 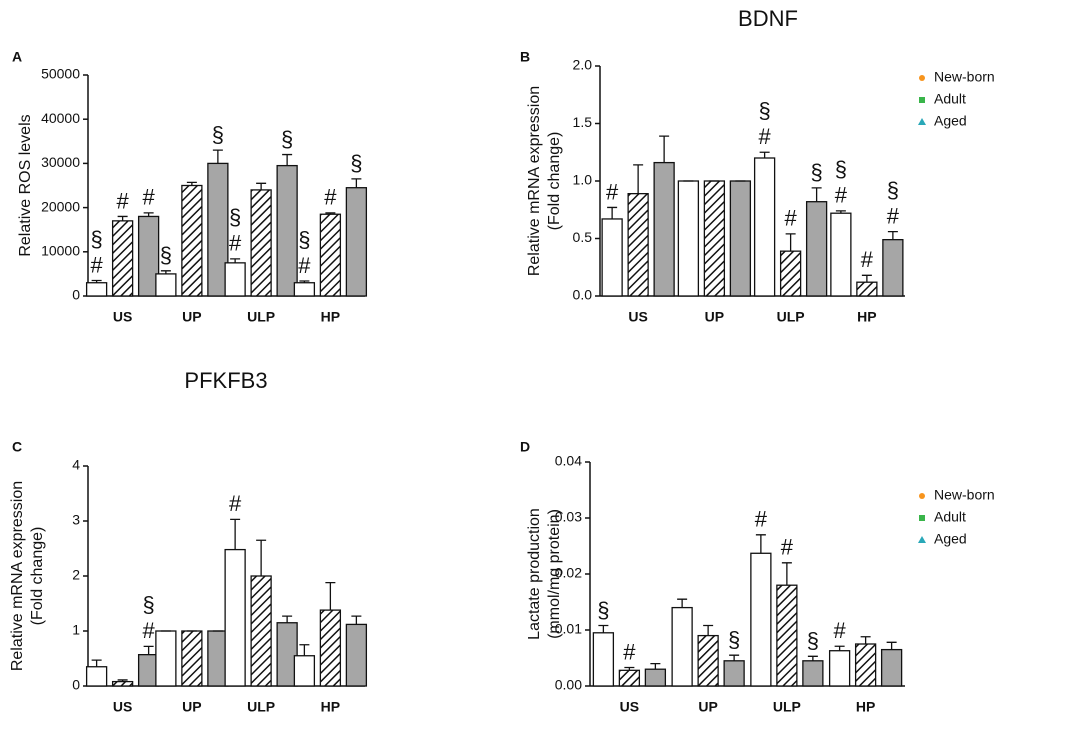 What do you see at coordinates (964, 495) in the screenshot?
I see `legend-label: New-born` at bounding box center [964, 495].